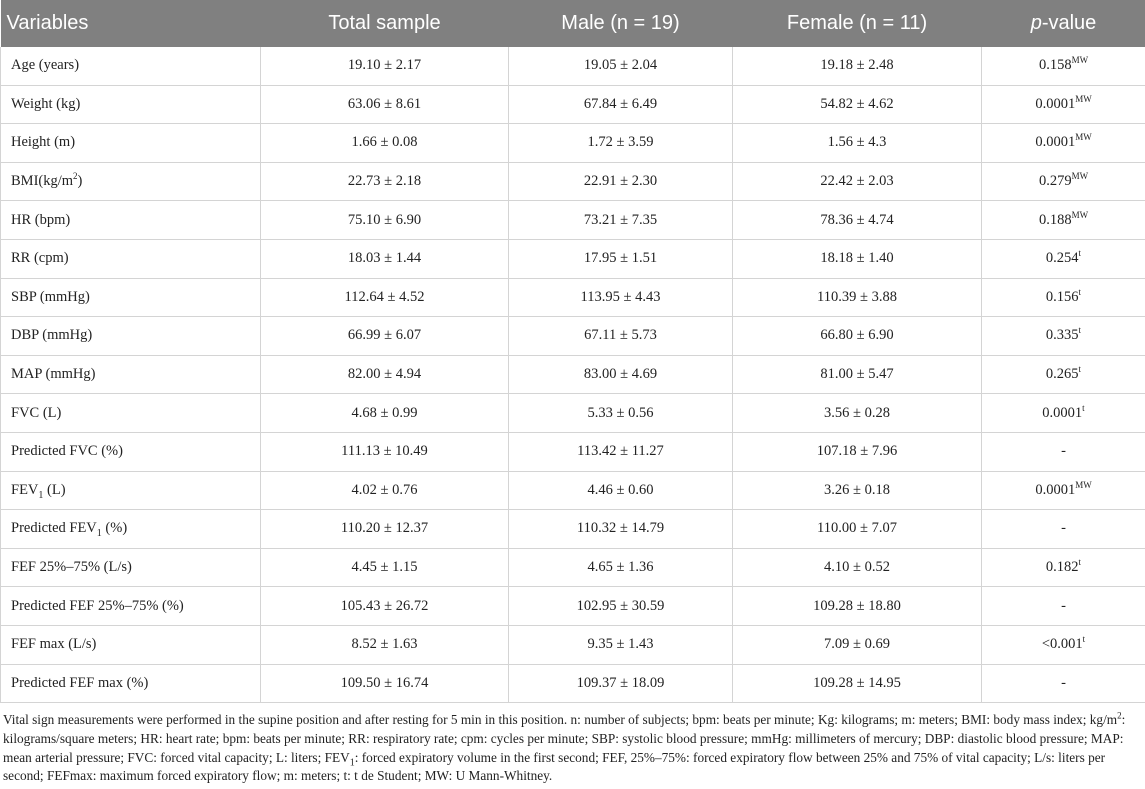 This screenshot has height=789, width=1145. I want to click on cell-female: 19.18 ± 2.48, so click(857, 66).